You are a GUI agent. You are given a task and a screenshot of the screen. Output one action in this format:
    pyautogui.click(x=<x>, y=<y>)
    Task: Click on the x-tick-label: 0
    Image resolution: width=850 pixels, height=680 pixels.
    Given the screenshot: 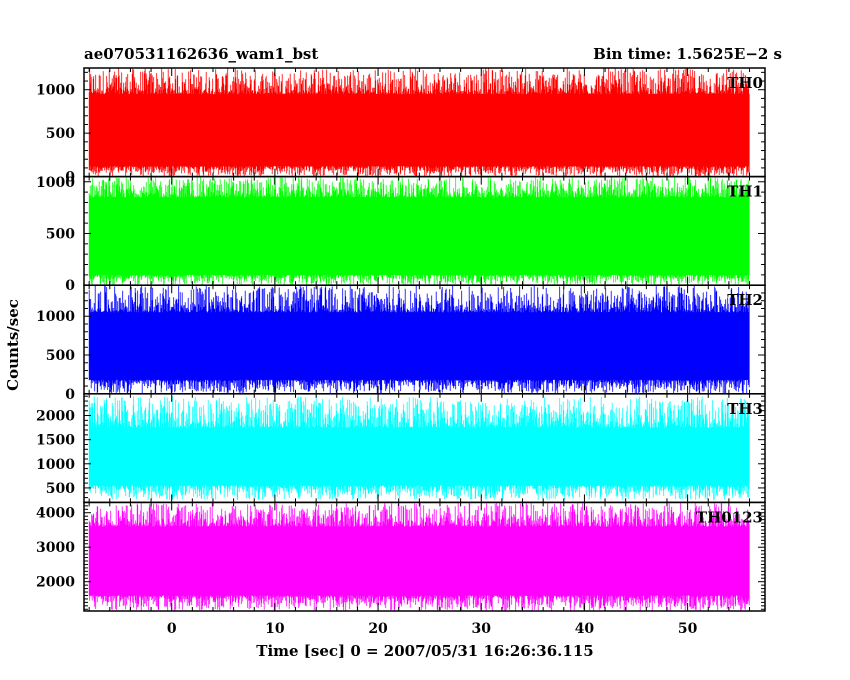 What is the action you would take?
    pyautogui.click(x=172, y=629)
    